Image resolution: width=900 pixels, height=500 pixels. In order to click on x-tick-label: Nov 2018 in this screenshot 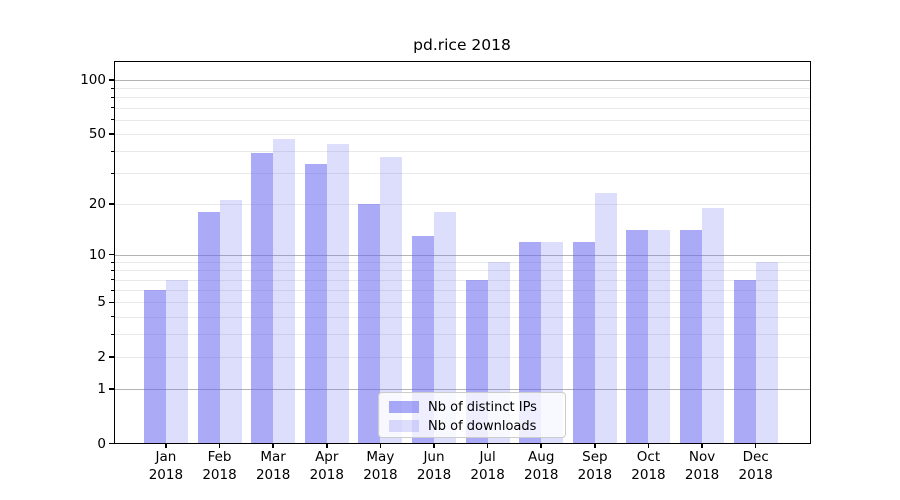, I will do `click(702, 466)`.